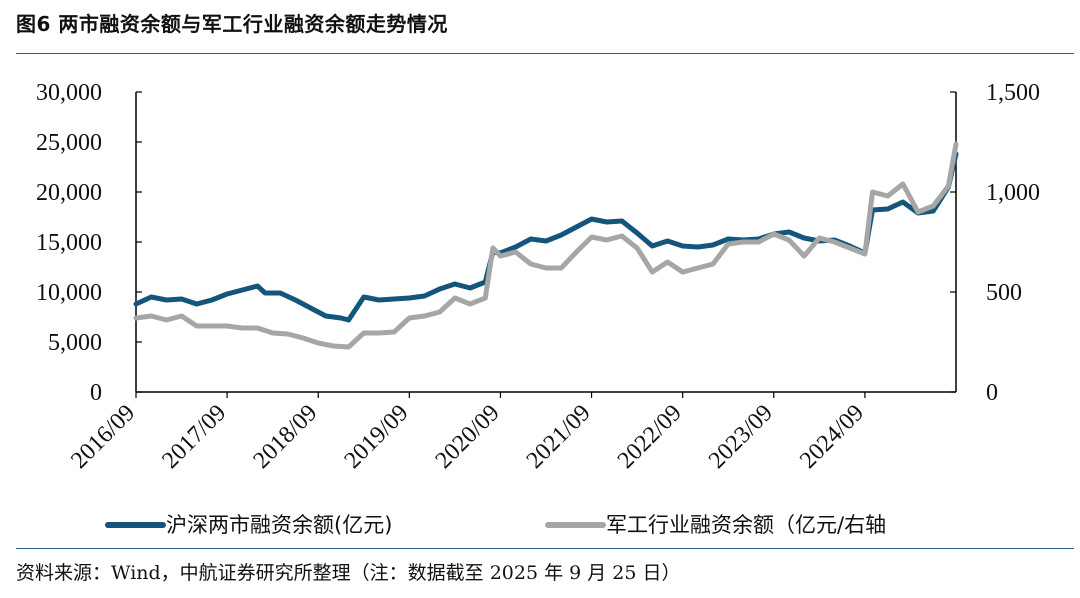  I want to click on x-tick-label: 2018/09, so click(285, 437).